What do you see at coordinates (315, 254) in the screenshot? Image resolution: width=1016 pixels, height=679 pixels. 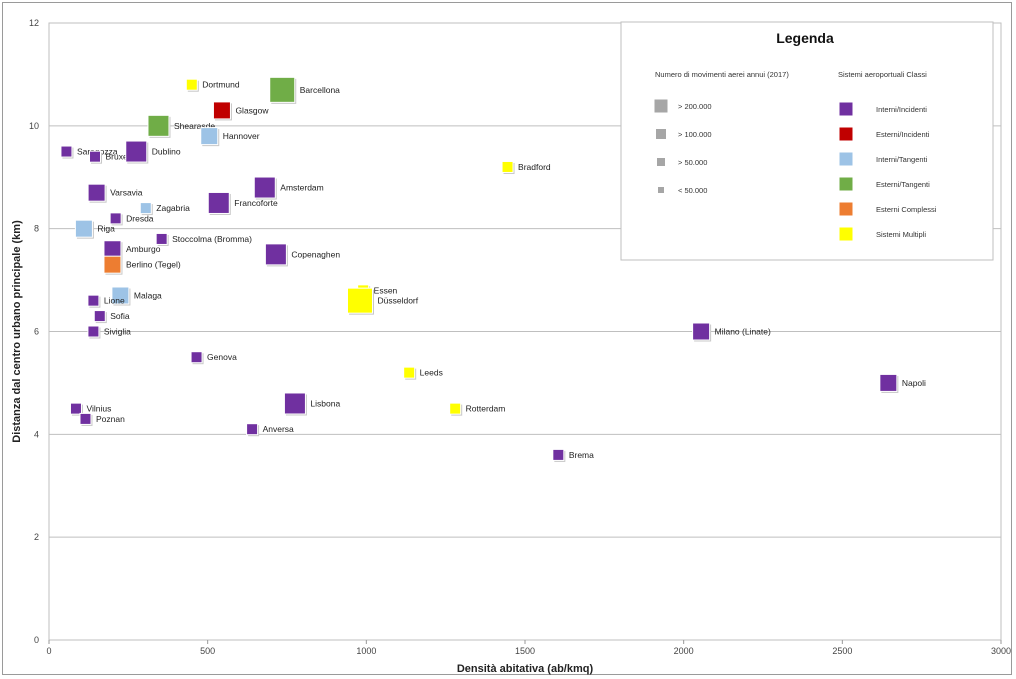 I see `point-label: Copenaghen` at bounding box center [315, 254].